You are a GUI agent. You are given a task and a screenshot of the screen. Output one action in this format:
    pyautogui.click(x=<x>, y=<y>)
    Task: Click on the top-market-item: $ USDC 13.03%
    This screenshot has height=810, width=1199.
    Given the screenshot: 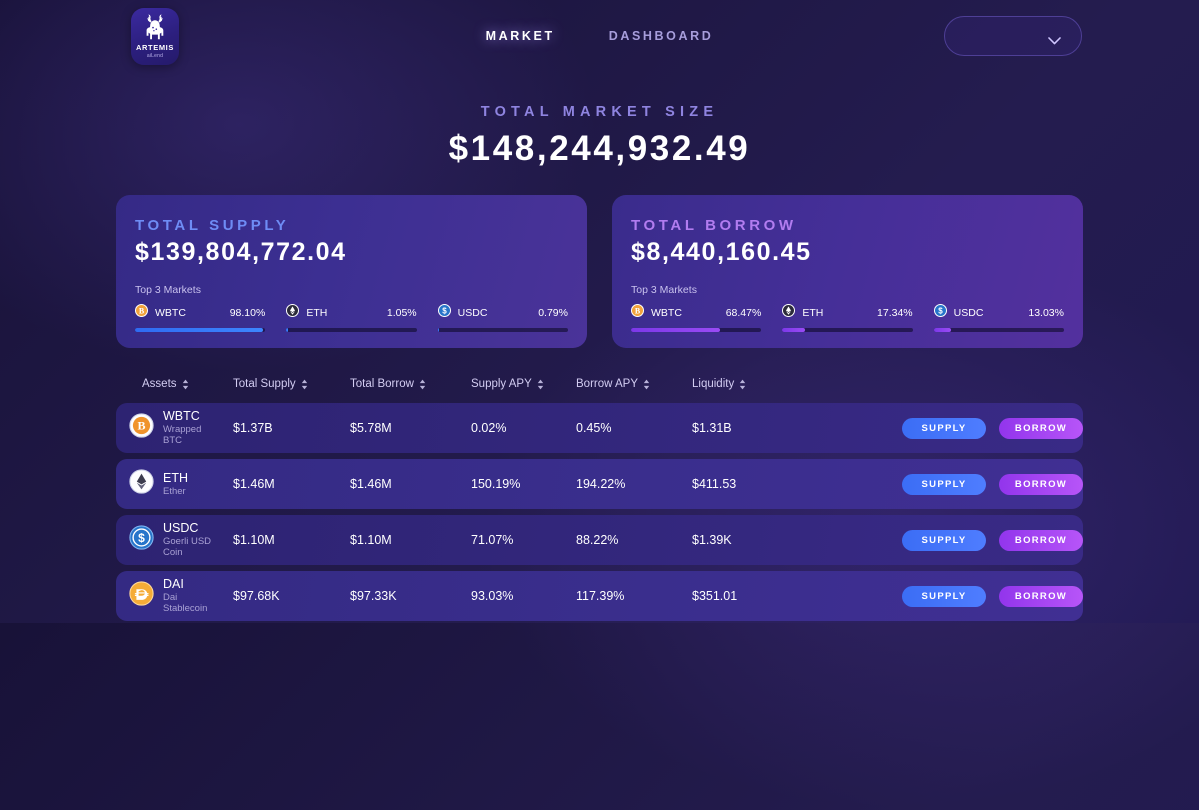 What is the action you would take?
    pyautogui.click(x=998, y=318)
    